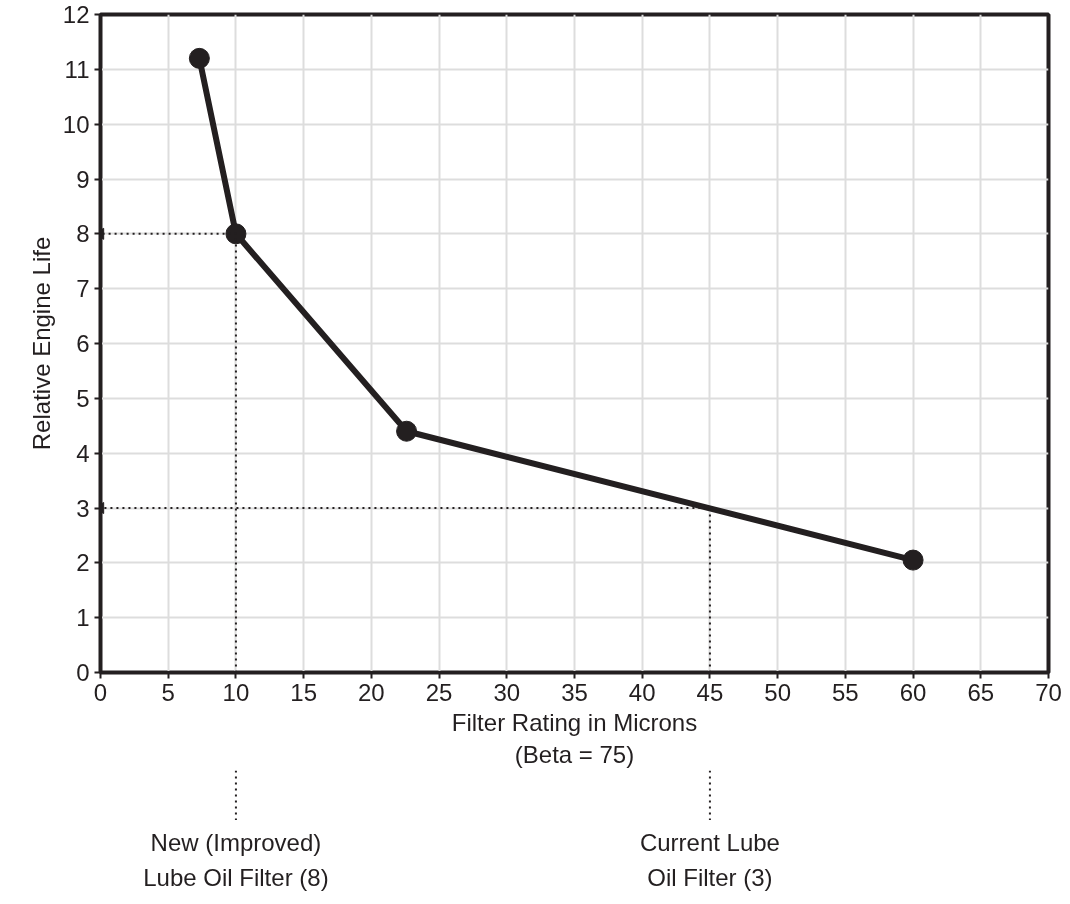  Describe the element at coordinates (83, 672) in the screenshot. I see `y-tick-label: 0` at that location.